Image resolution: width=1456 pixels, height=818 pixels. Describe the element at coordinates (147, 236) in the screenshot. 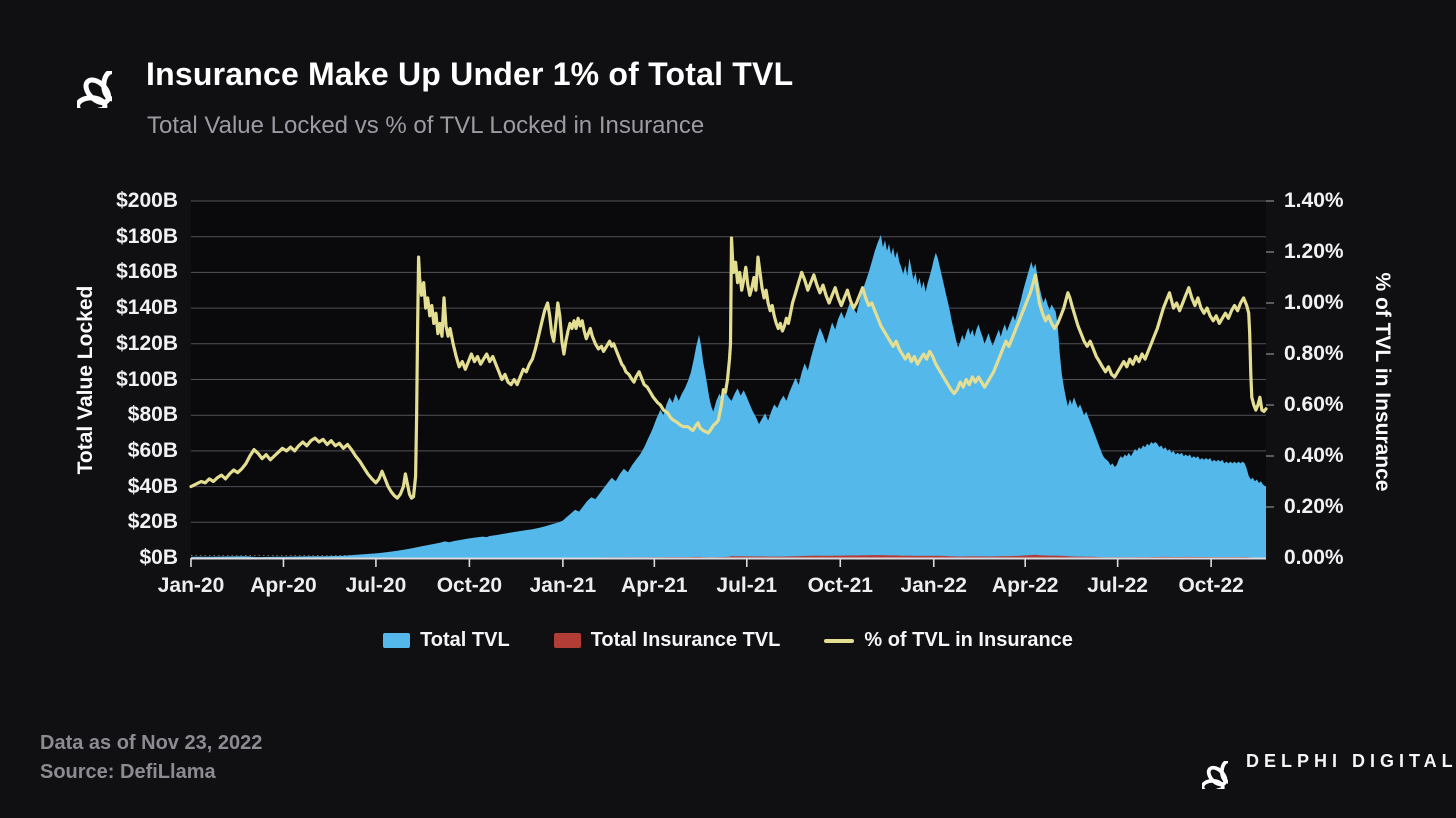

I see `left-tick-label: $180B` at that location.